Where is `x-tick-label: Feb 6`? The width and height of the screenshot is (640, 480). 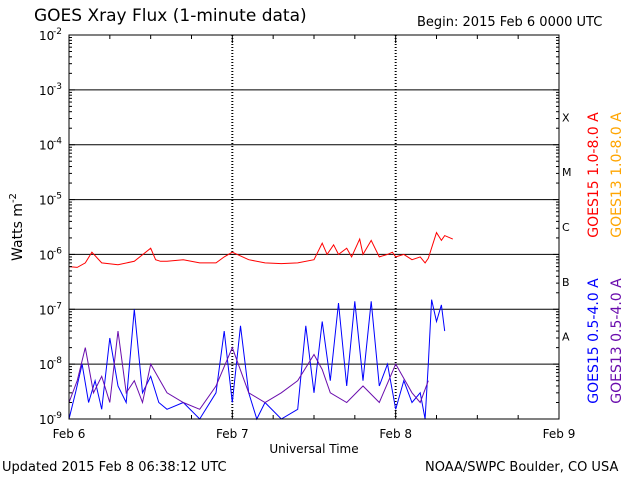 x-tick-label: Feb 6 is located at coordinates (69, 434).